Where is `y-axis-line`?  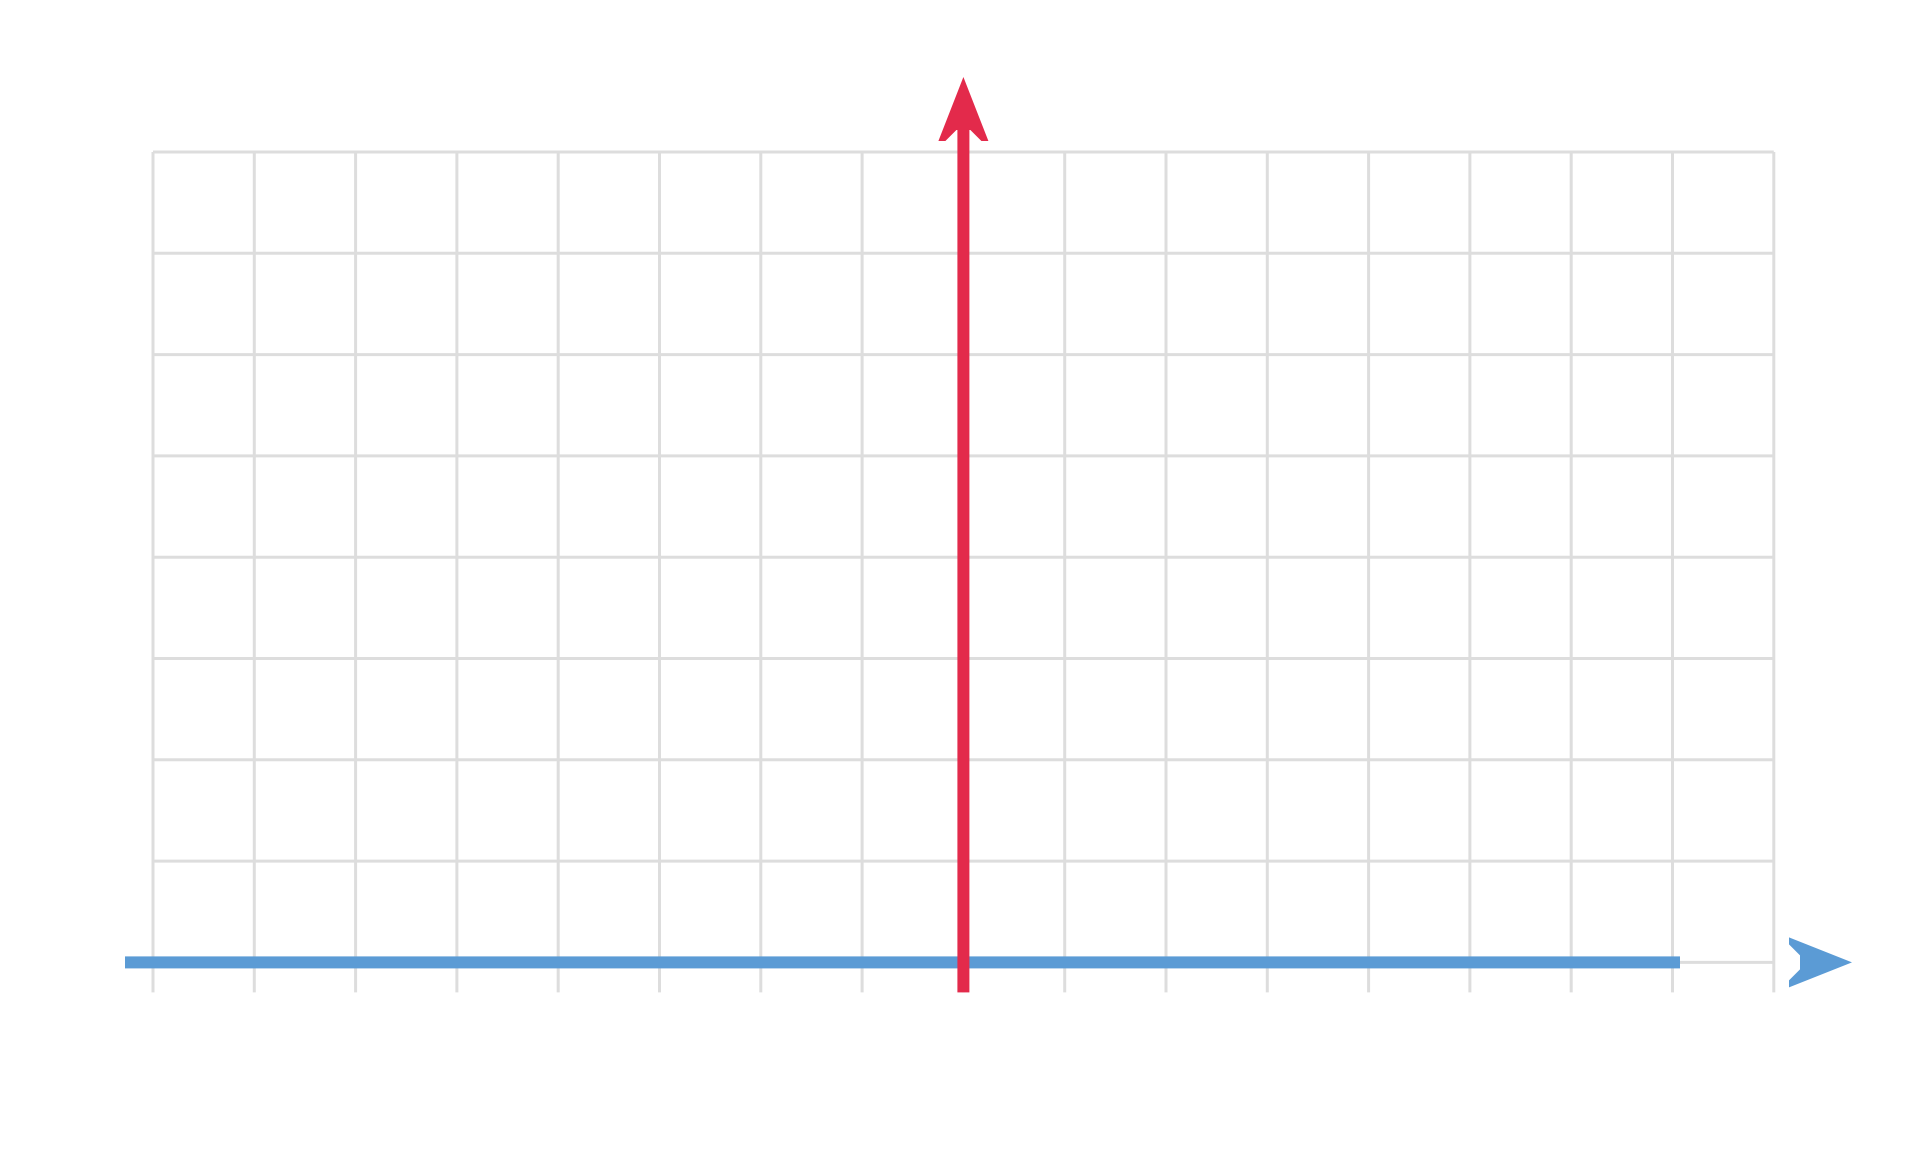 y-axis-line is located at coordinates (963, 559).